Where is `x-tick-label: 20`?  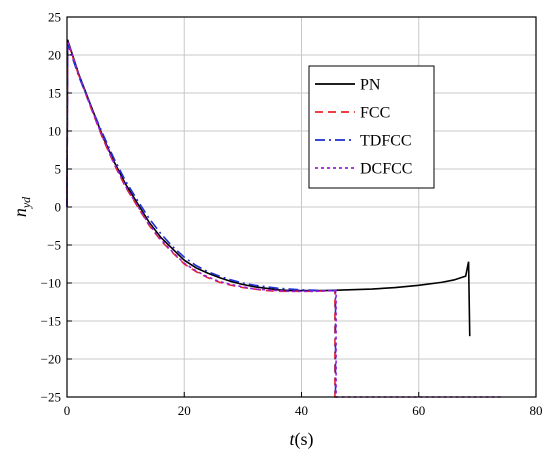
x-tick-label: 20 is located at coordinates (184, 410).